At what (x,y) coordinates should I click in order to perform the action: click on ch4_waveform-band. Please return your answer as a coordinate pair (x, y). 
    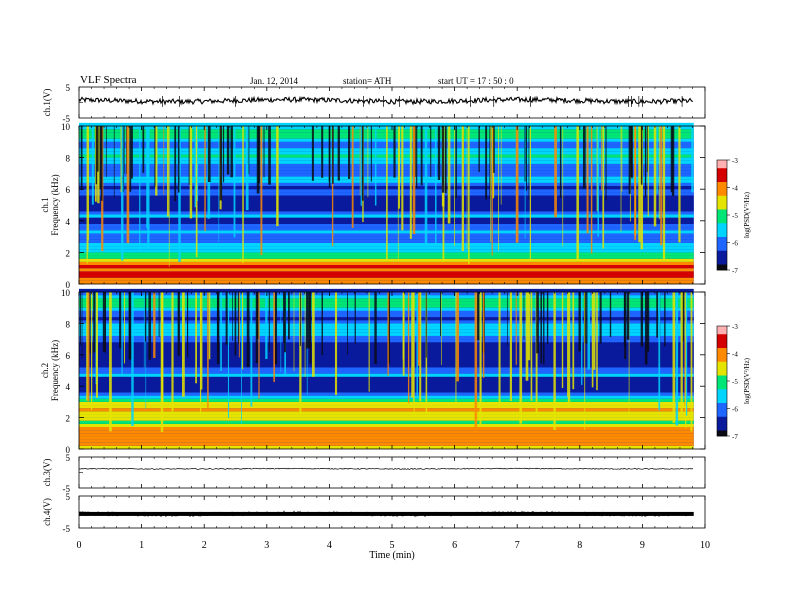
    Looking at the image, I should click on (386, 513).